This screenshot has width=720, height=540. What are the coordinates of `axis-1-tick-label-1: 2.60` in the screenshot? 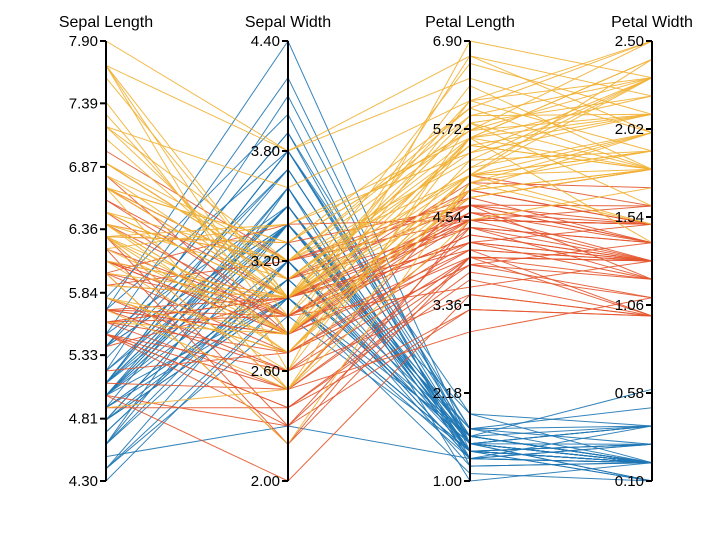 It's located at (265, 371).